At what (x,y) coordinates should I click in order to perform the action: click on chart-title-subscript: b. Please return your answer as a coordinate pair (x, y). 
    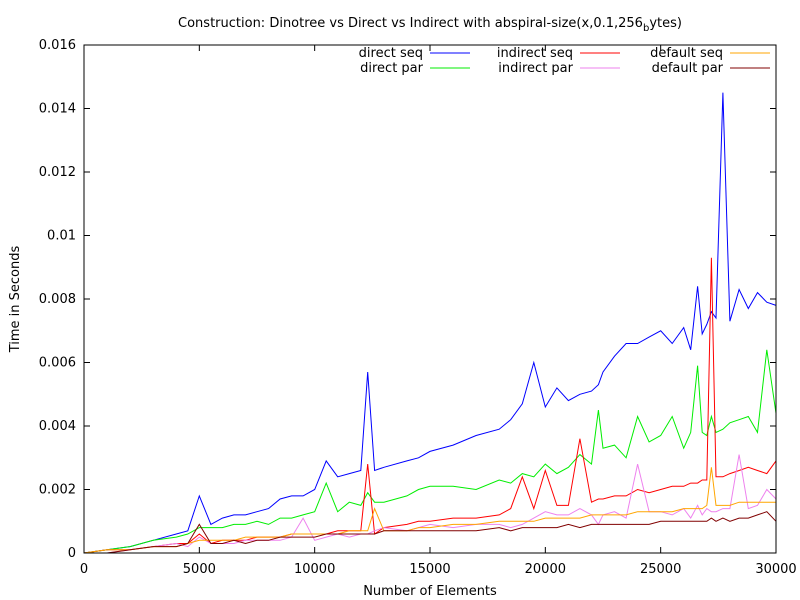
    Looking at the image, I should click on (646, 28).